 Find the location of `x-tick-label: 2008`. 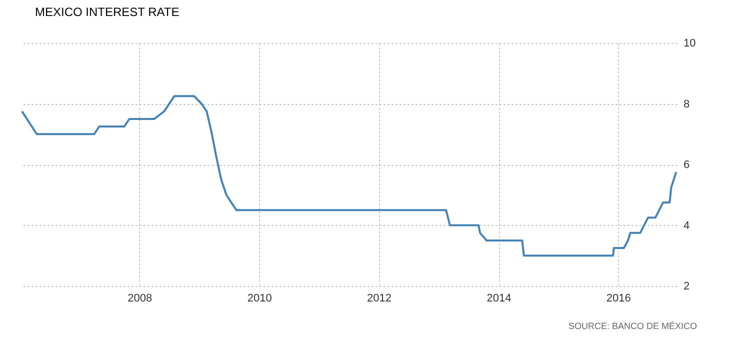

x-tick-label: 2008 is located at coordinates (140, 298).